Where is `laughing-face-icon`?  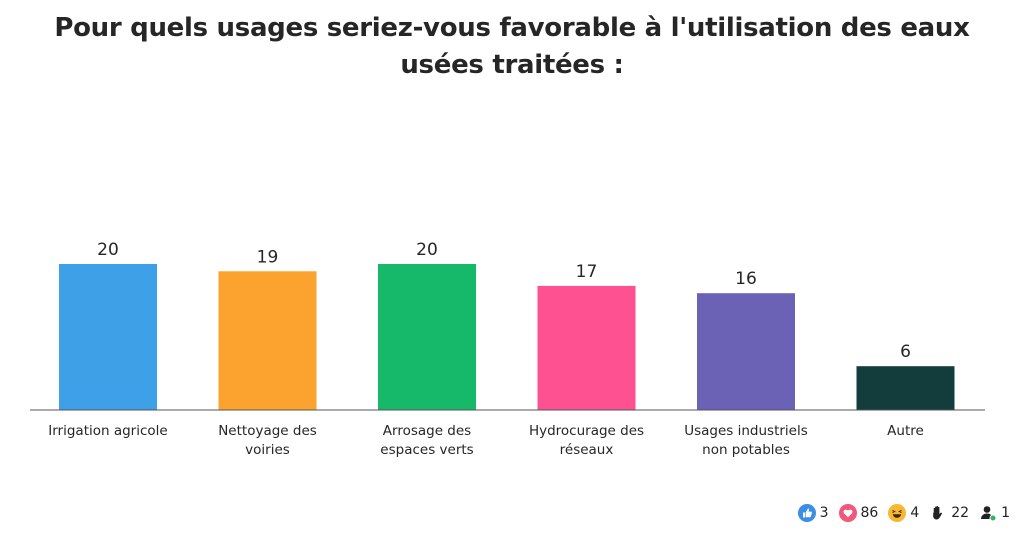
laughing-face-icon is located at coordinates (897, 513).